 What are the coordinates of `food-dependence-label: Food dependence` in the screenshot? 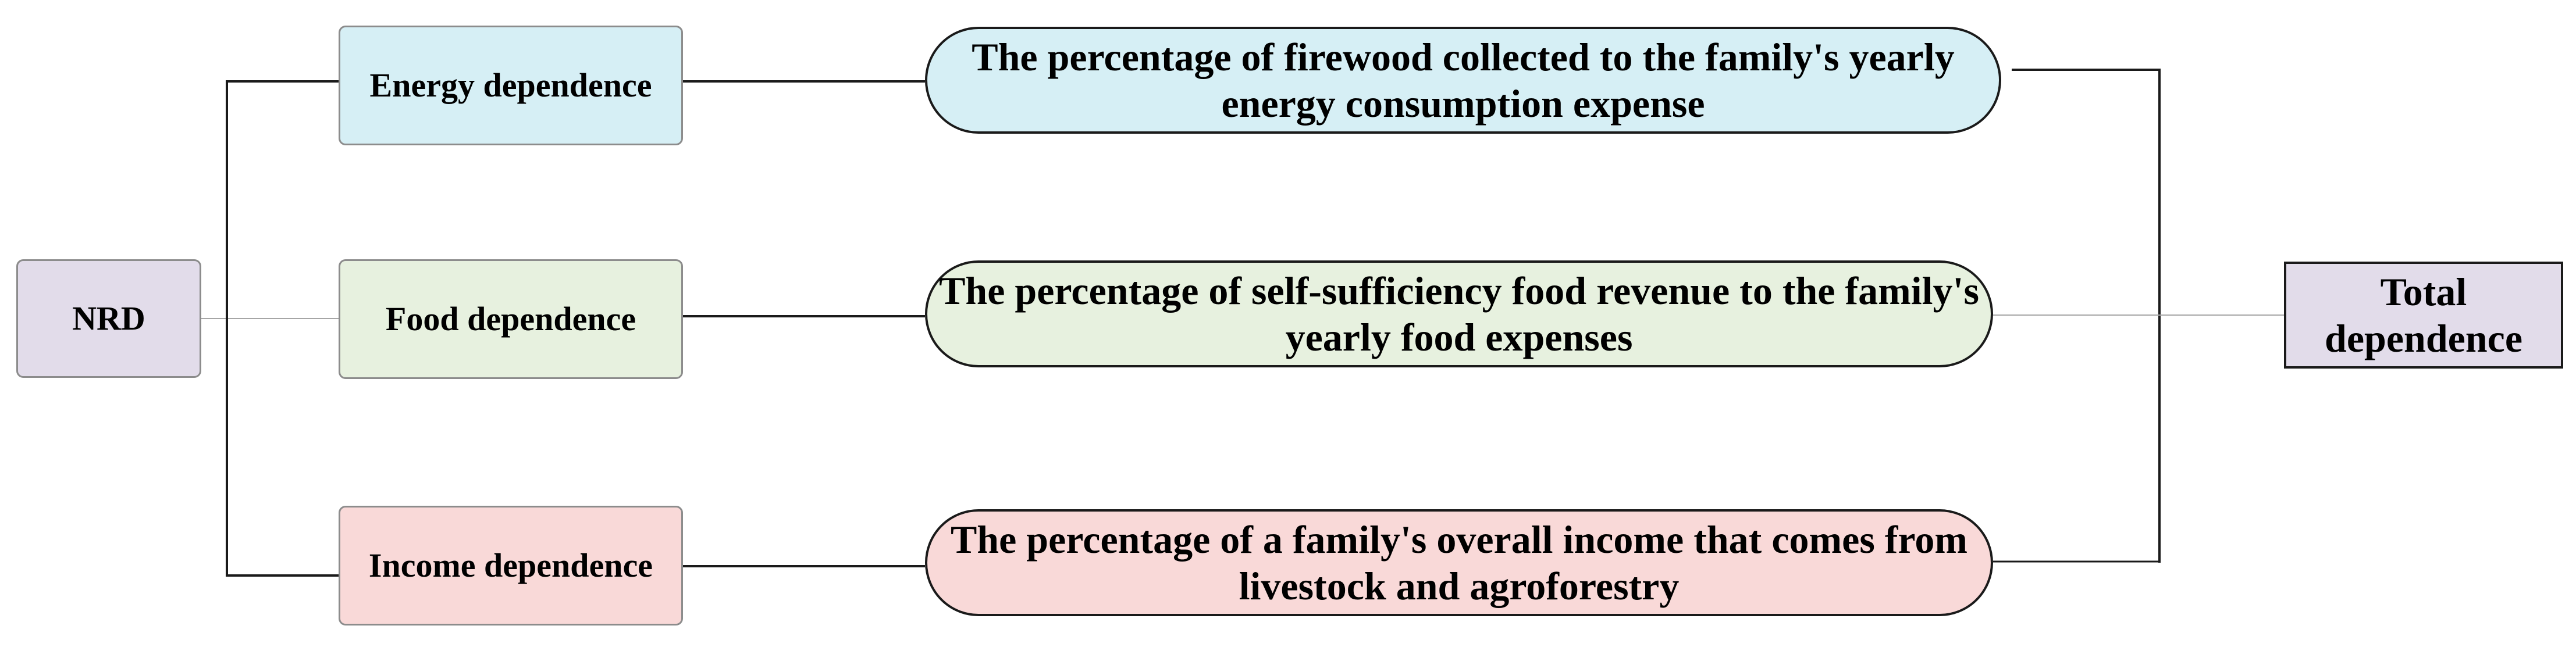 It's located at (511, 319).